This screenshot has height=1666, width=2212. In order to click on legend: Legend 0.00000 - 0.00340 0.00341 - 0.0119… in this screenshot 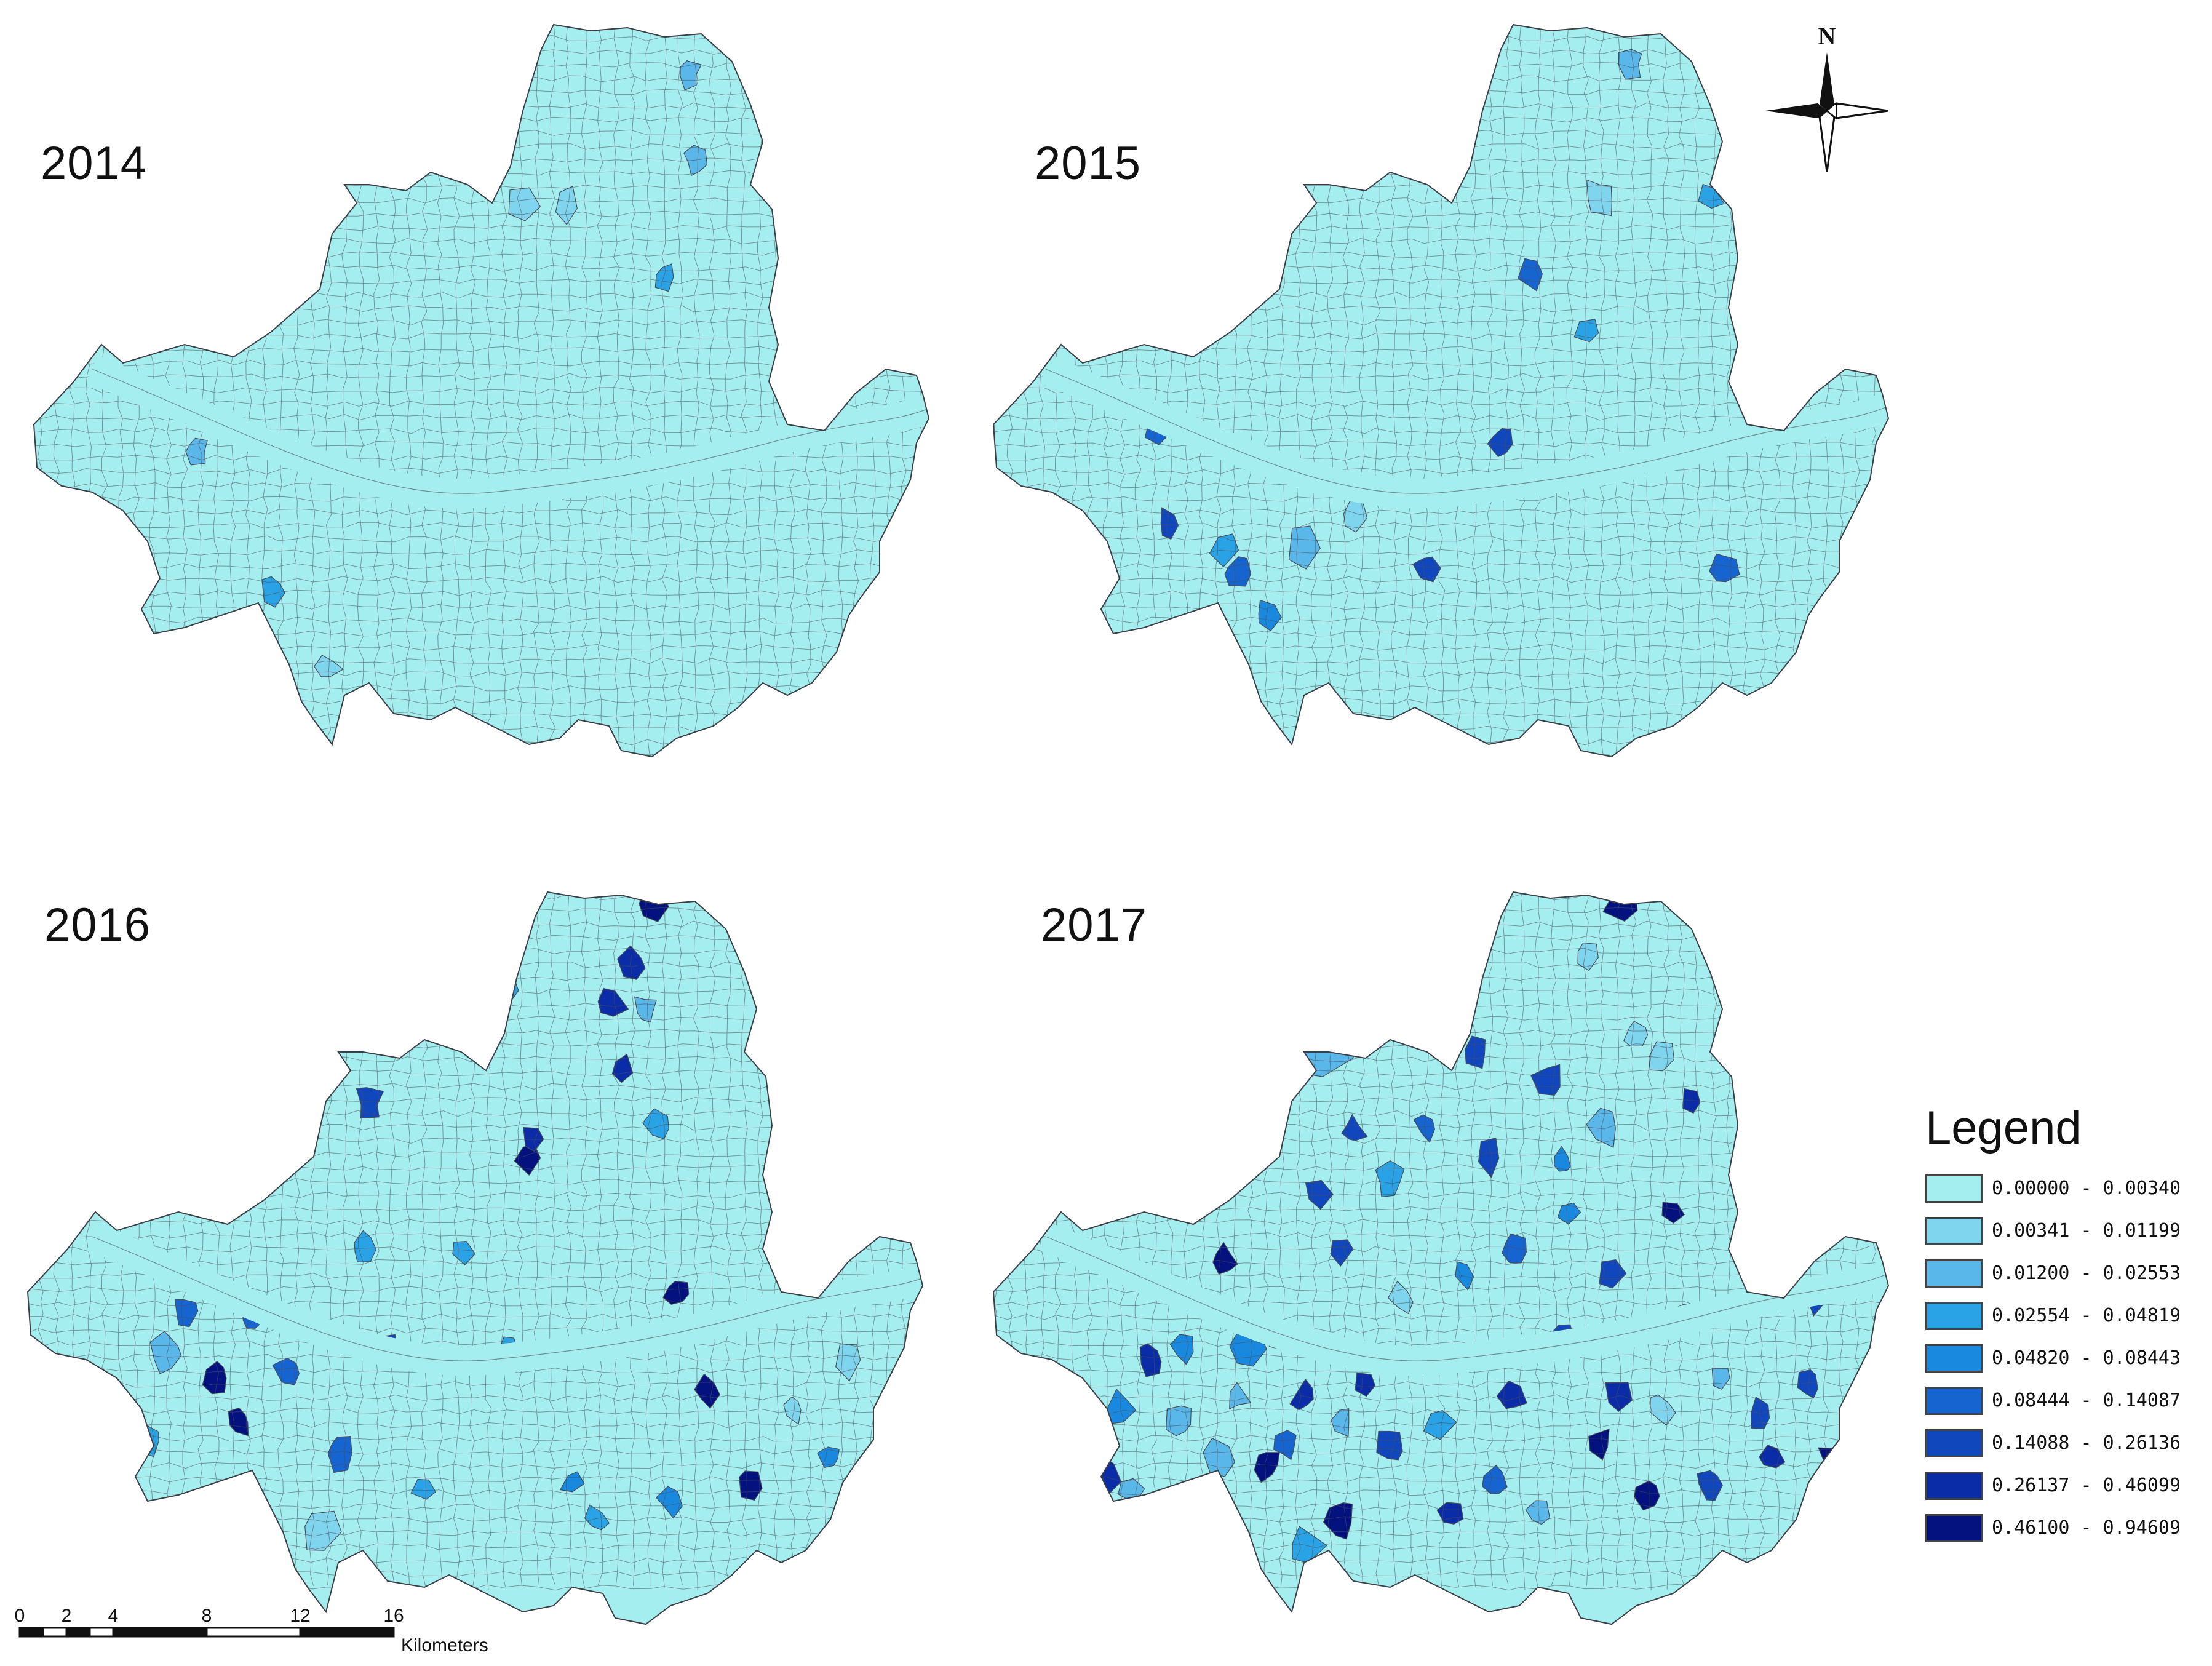, I will do `click(2060, 1325)`.